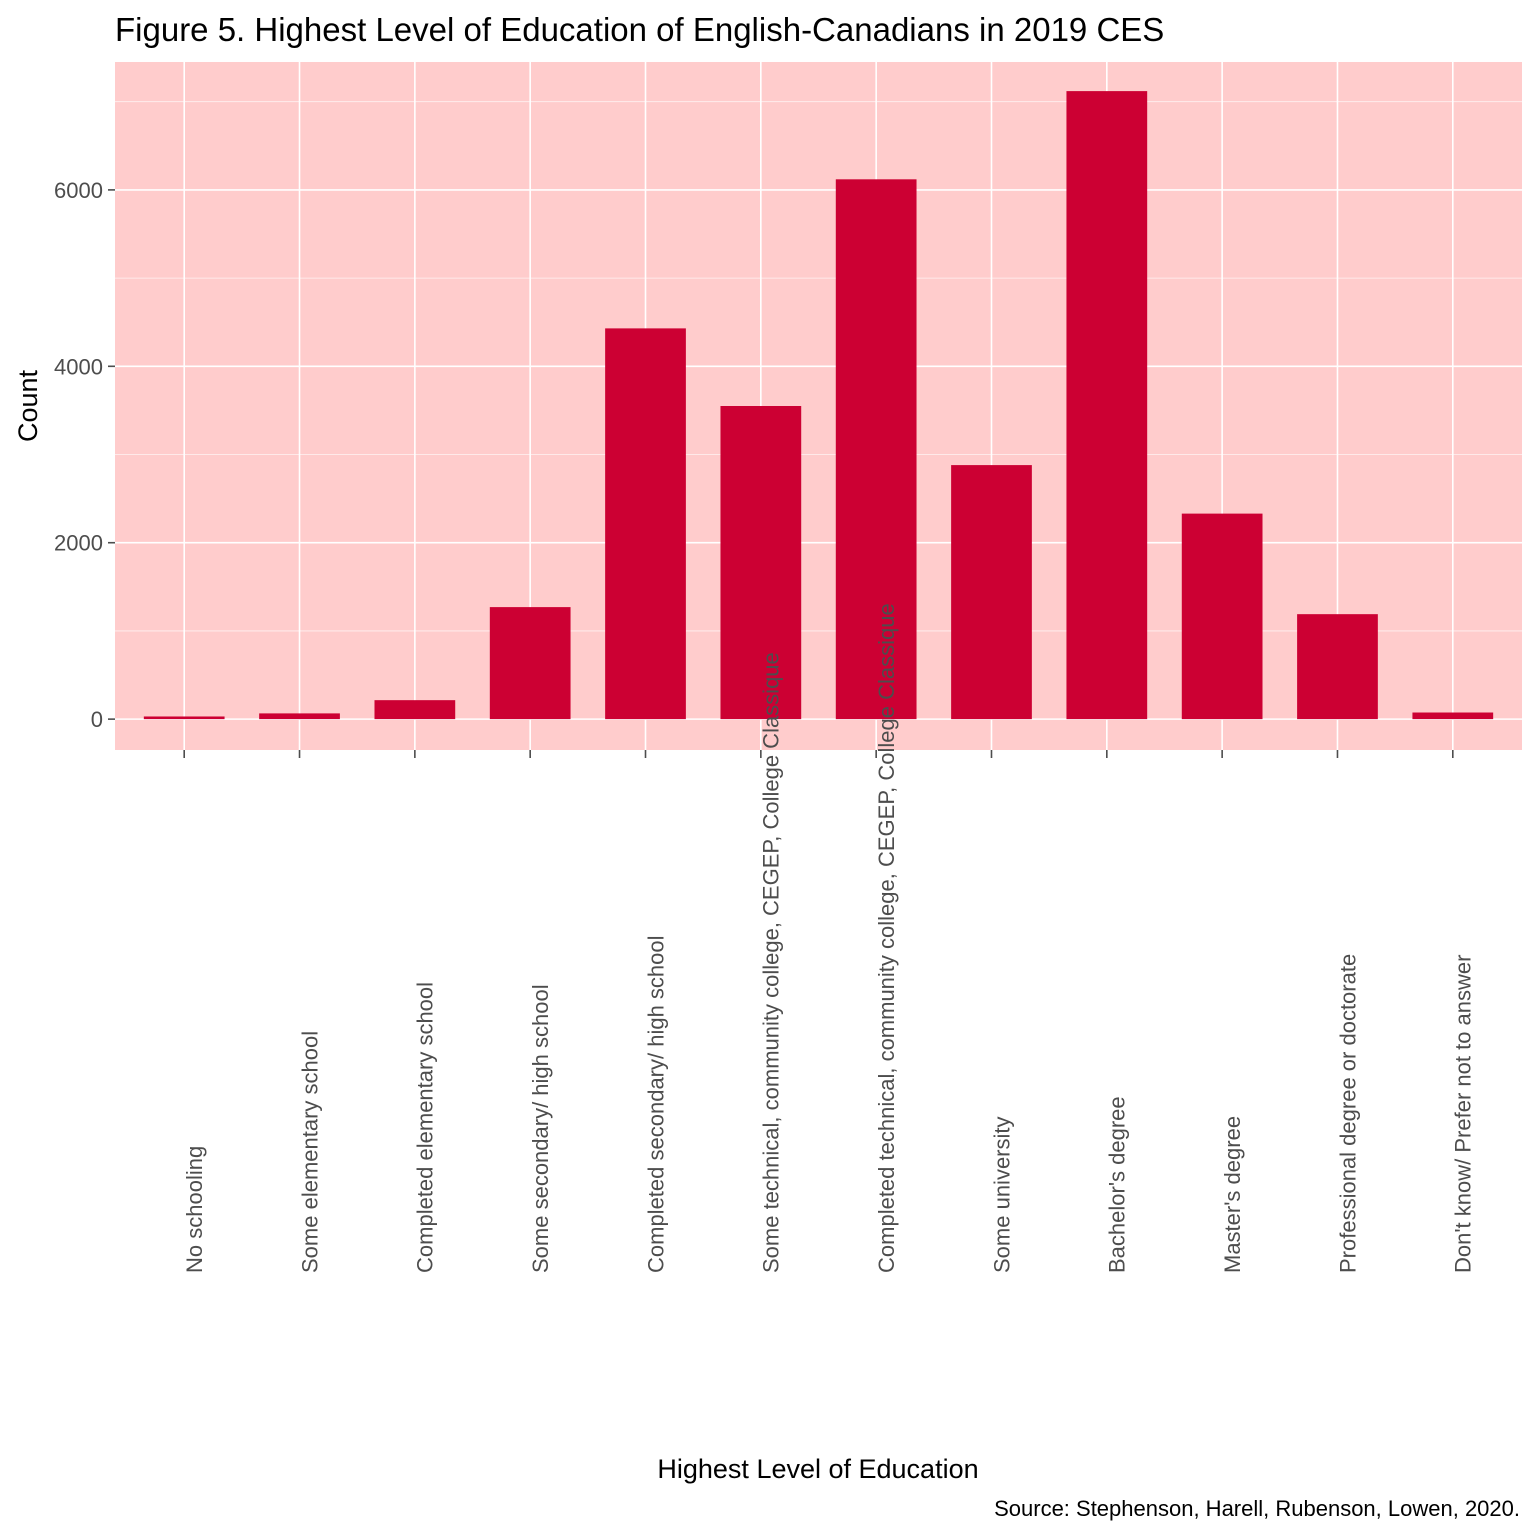 Image resolution: width=1536 pixels, height=1536 pixels. I want to click on y-axis-title: Count, so click(28, 405).